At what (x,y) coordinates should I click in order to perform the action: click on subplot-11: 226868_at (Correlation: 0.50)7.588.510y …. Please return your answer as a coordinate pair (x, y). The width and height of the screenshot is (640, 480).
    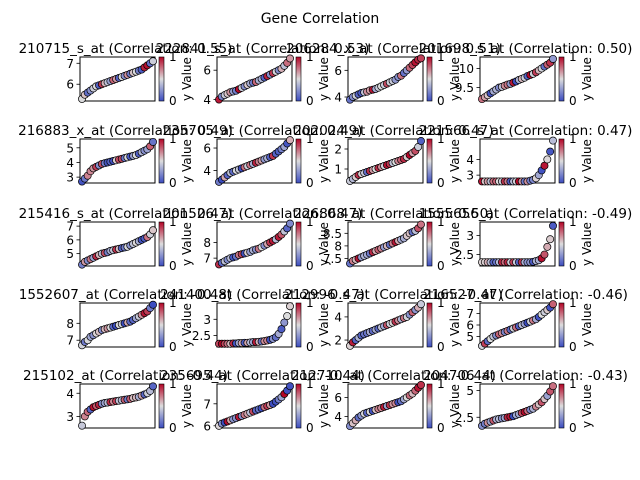
    Looking at the image, I should click on (393, 239).